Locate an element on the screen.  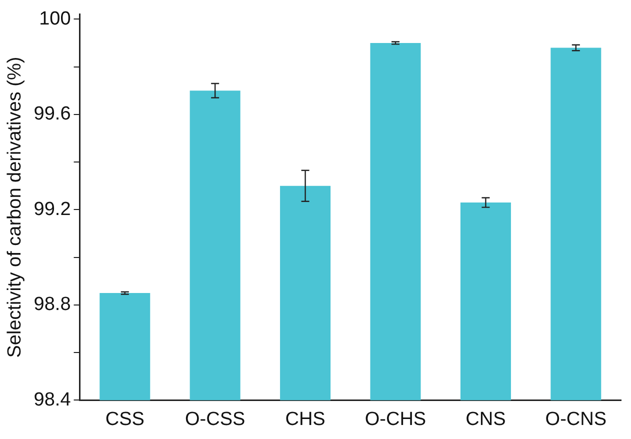
y-tick-label: 99.6 is located at coordinates (52, 114).